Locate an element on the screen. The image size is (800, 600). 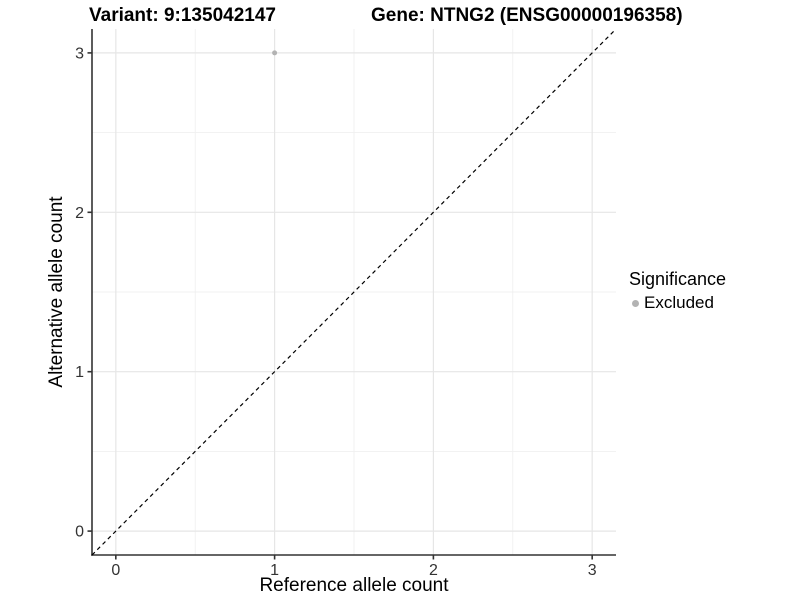
y-tick-label: 2 is located at coordinates (79, 213).